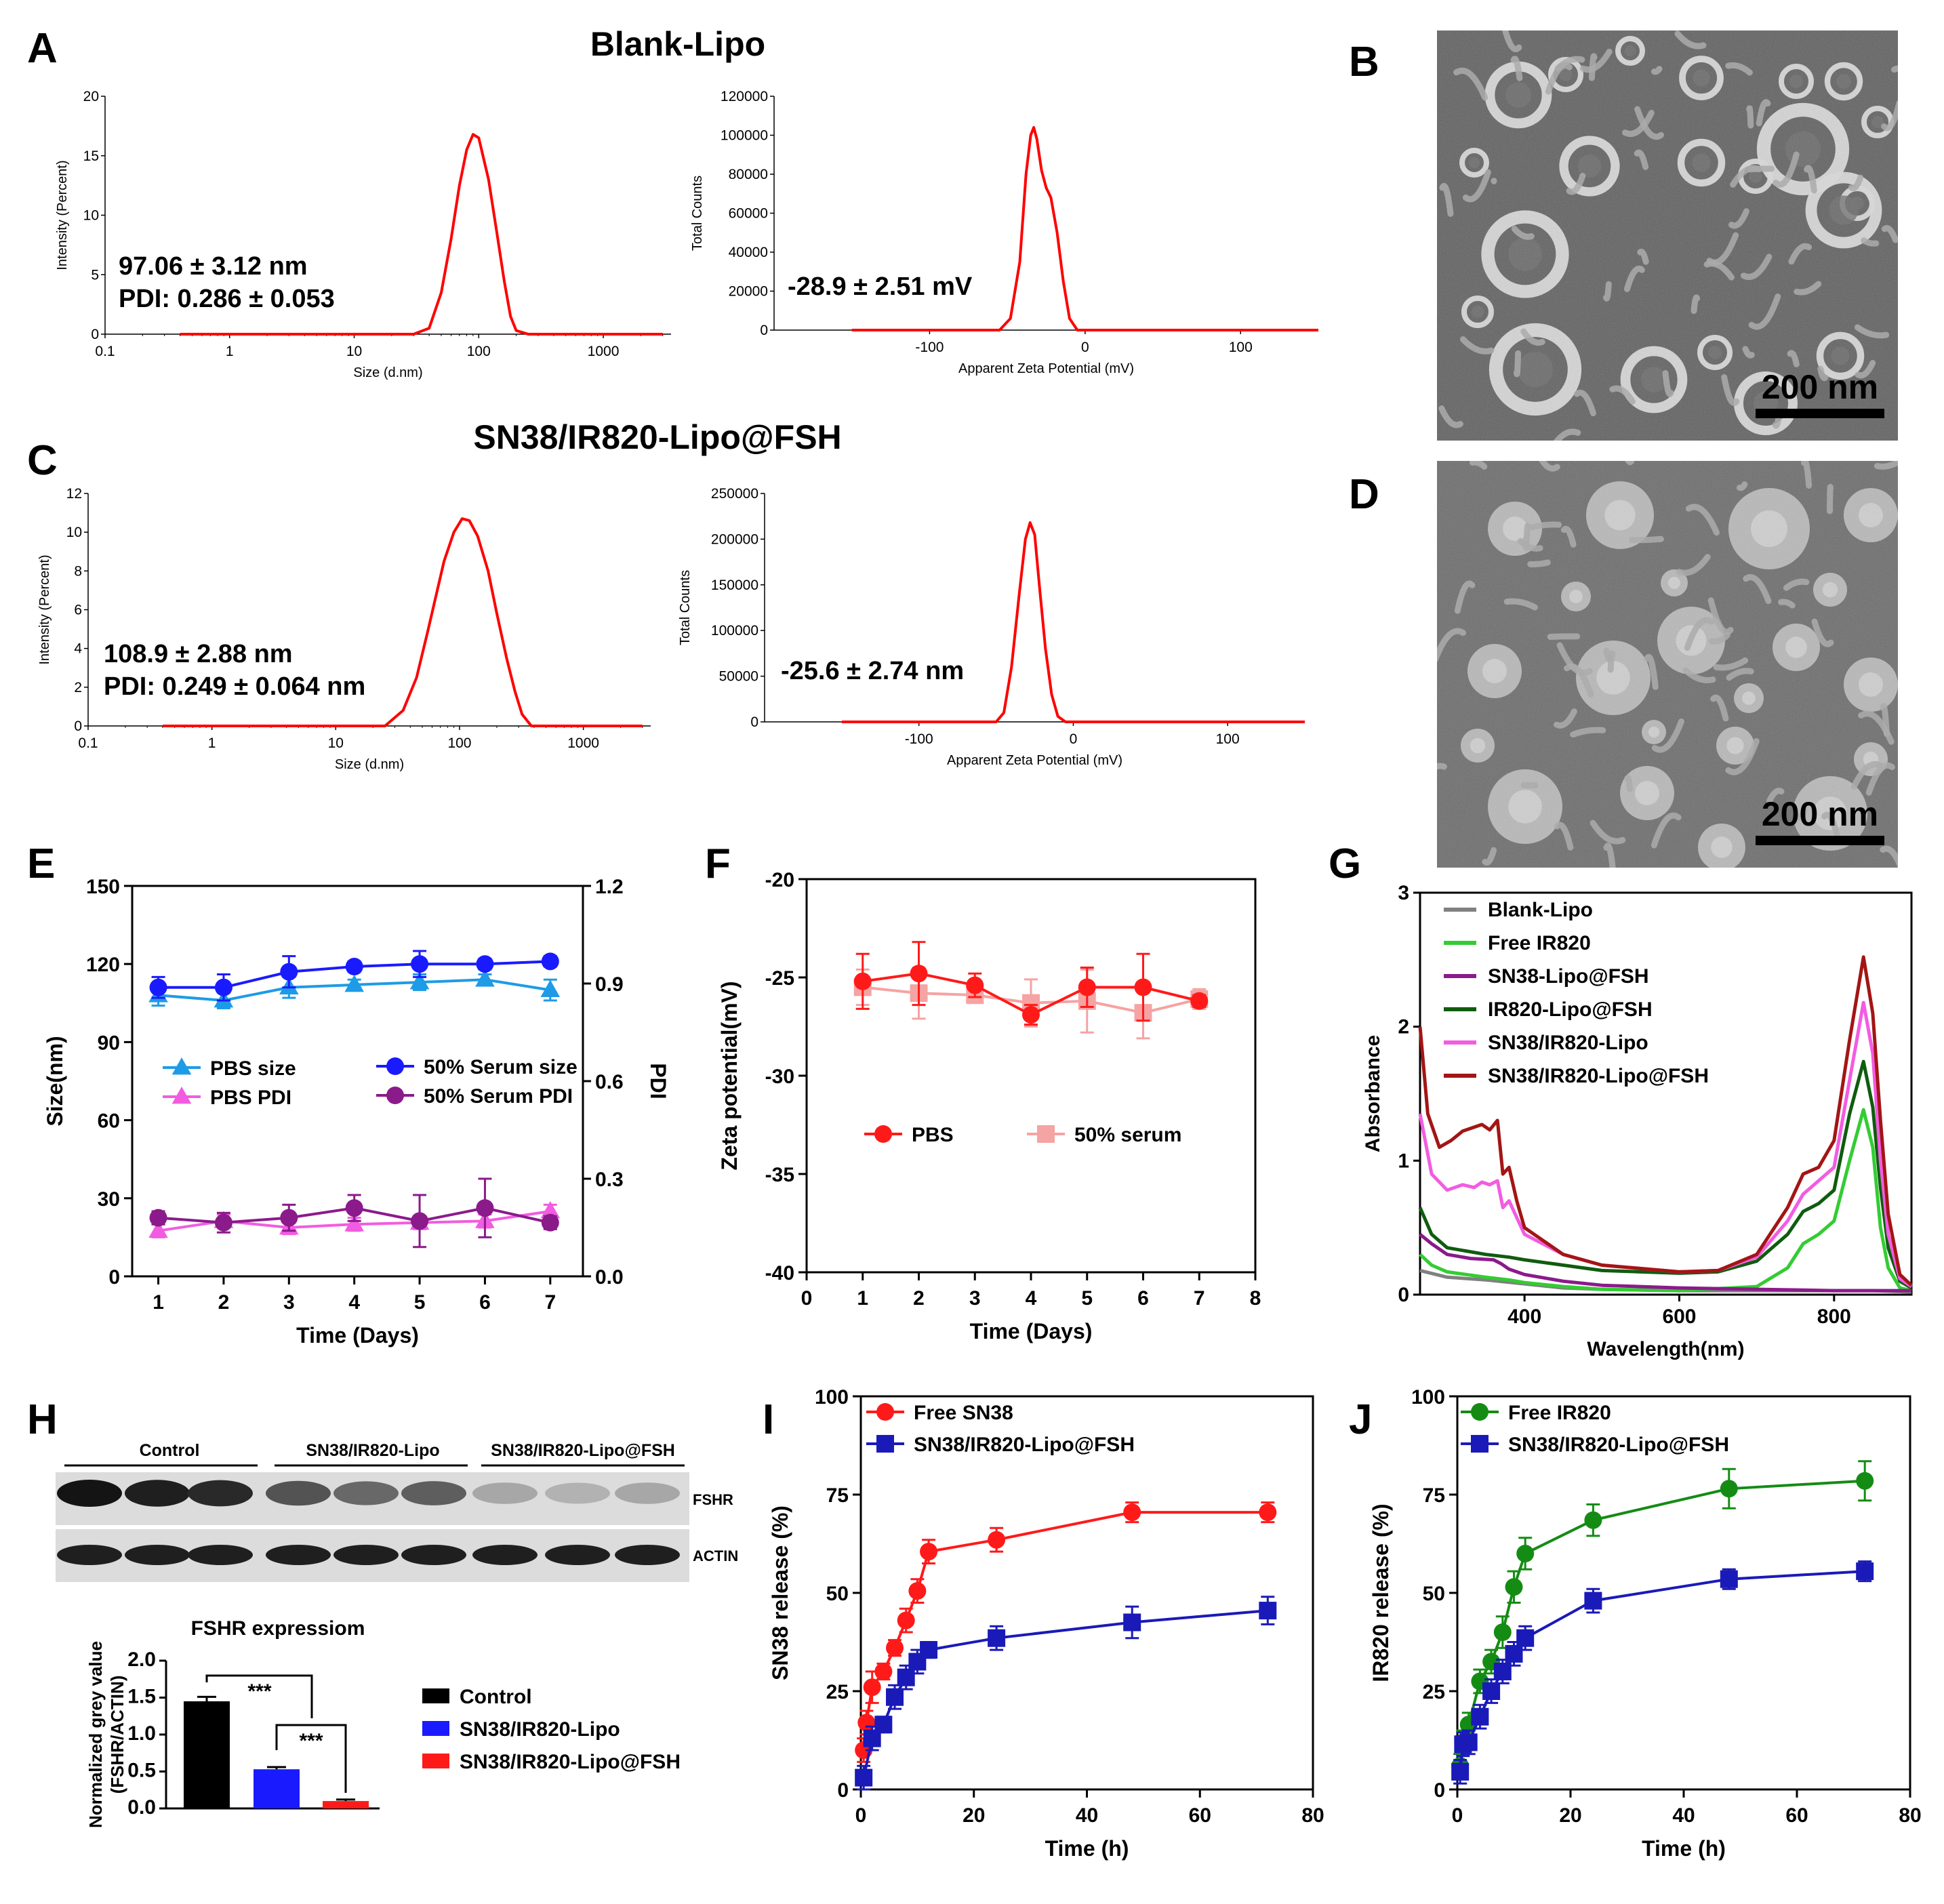 The height and width of the screenshot is (1904, 1944). What do you see at coordinates (141, 1771) in the screenshot?
I see `y-tick-label: 0.5` at bounding box center [141, 1771].